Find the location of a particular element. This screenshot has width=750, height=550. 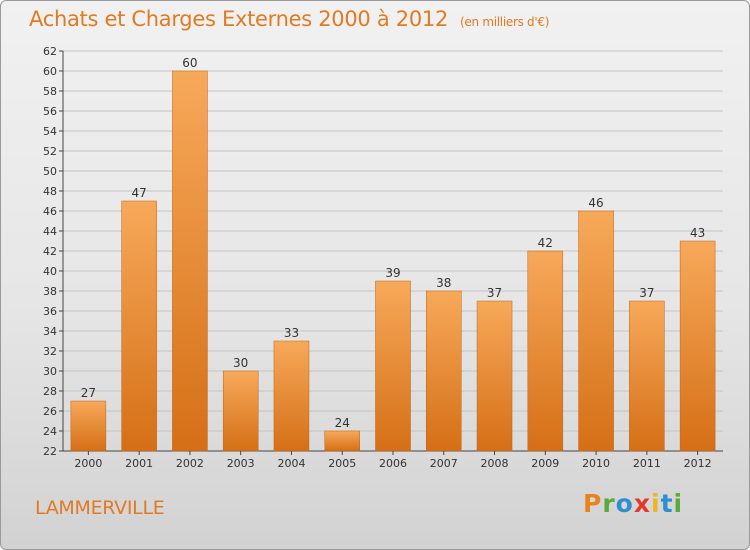

value-label-2009: 42 is located at coordinates (545, 243).